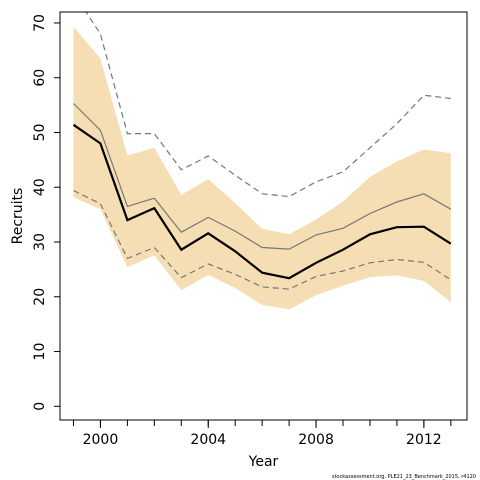 The width and height of the screenshot is (480, 480). Describe the element at coordinates (316, 440) in the screenshot. I see `x-tick-label: 2008` at that location.